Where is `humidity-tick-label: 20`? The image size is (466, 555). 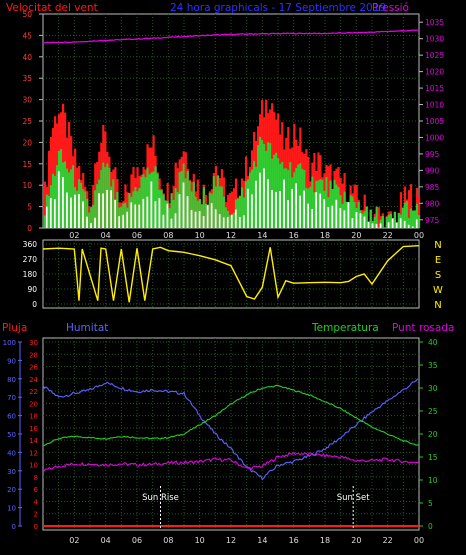 humidity-tick-label: 20 is located at coordinates (11, 490).